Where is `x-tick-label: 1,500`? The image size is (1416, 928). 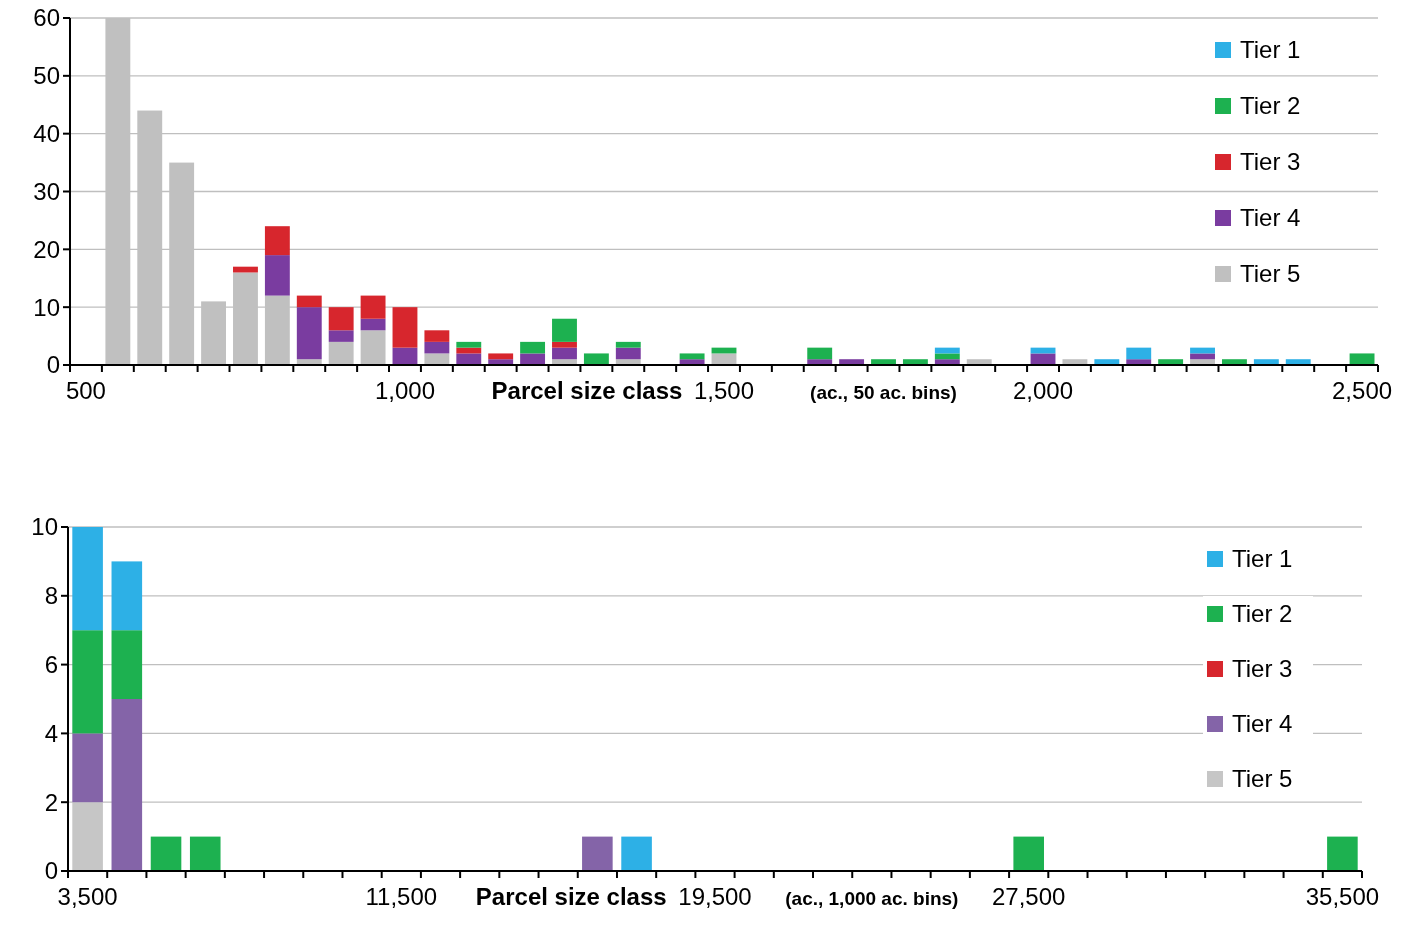 x-tick-label: 1,500 is located at coordinates (724, 390).